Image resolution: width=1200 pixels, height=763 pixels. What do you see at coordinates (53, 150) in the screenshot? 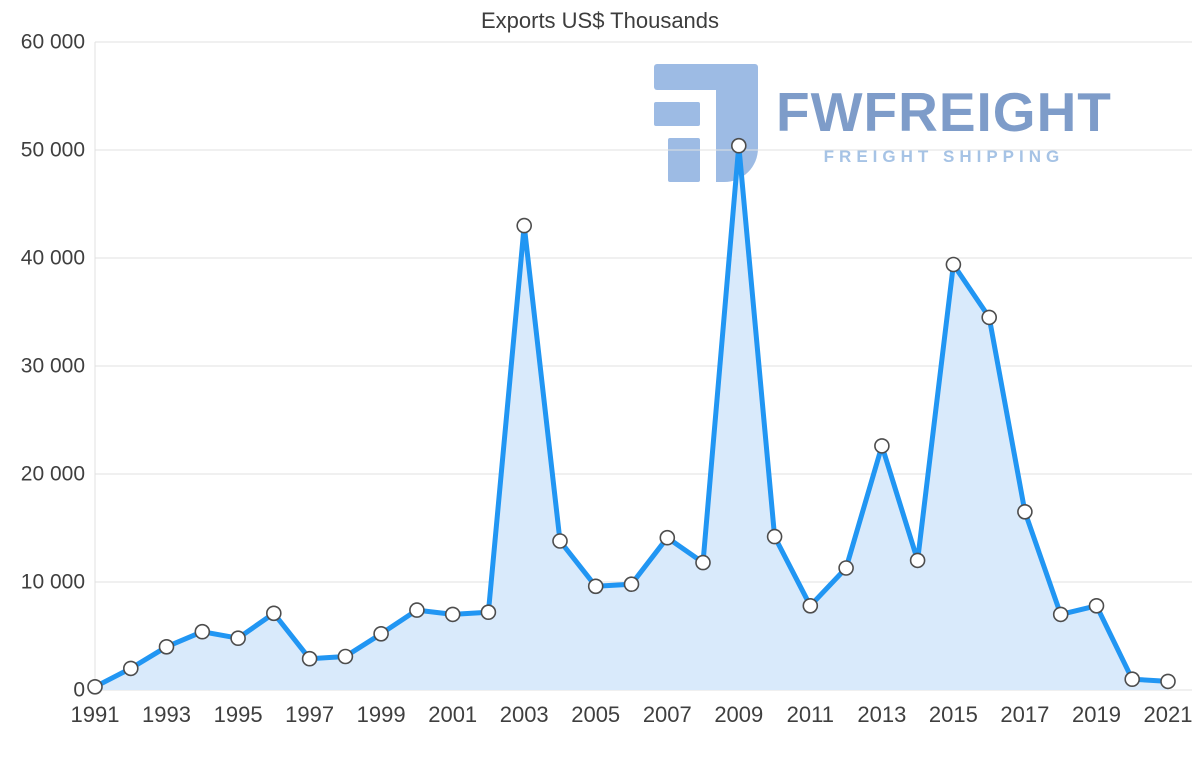
I see `y-axis-tick-label: 50 000` at bounding box center [53, 150].